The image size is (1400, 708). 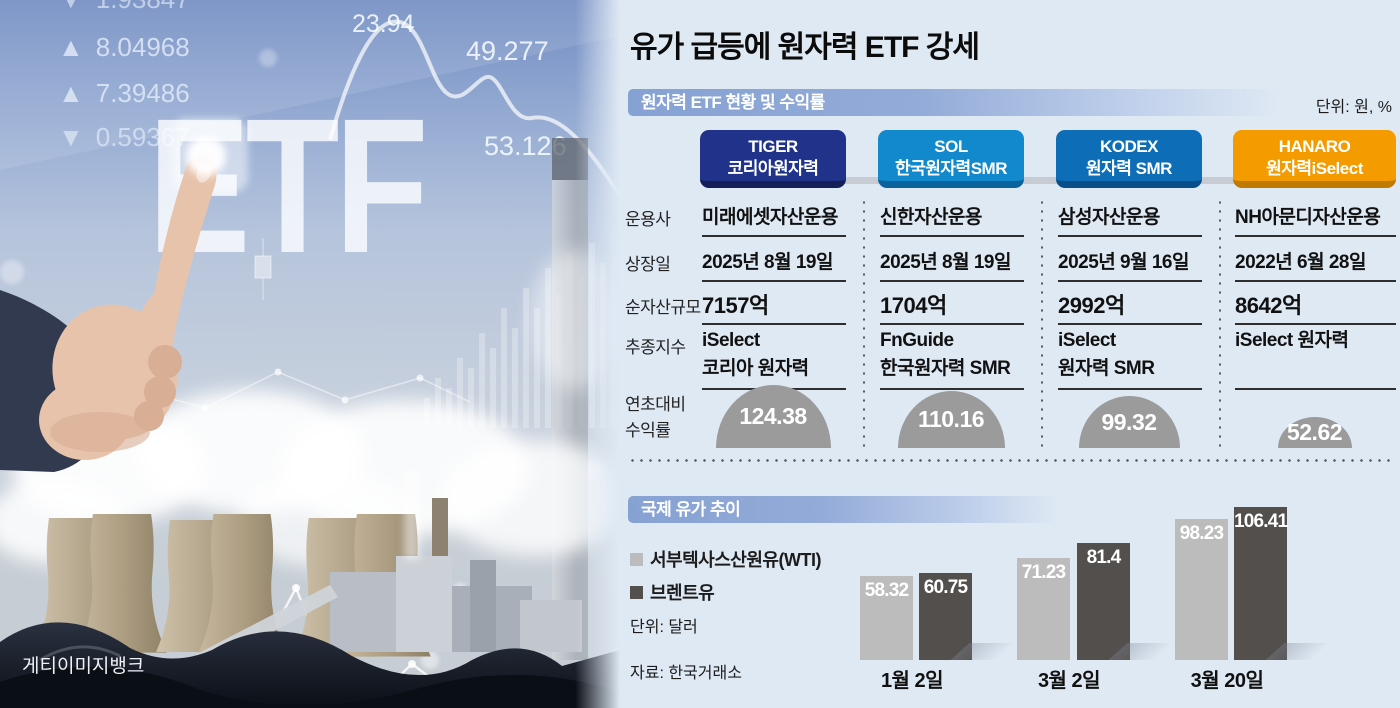 I want to click on index-line2: 코리아 원자력, so click(x=755, y=368).